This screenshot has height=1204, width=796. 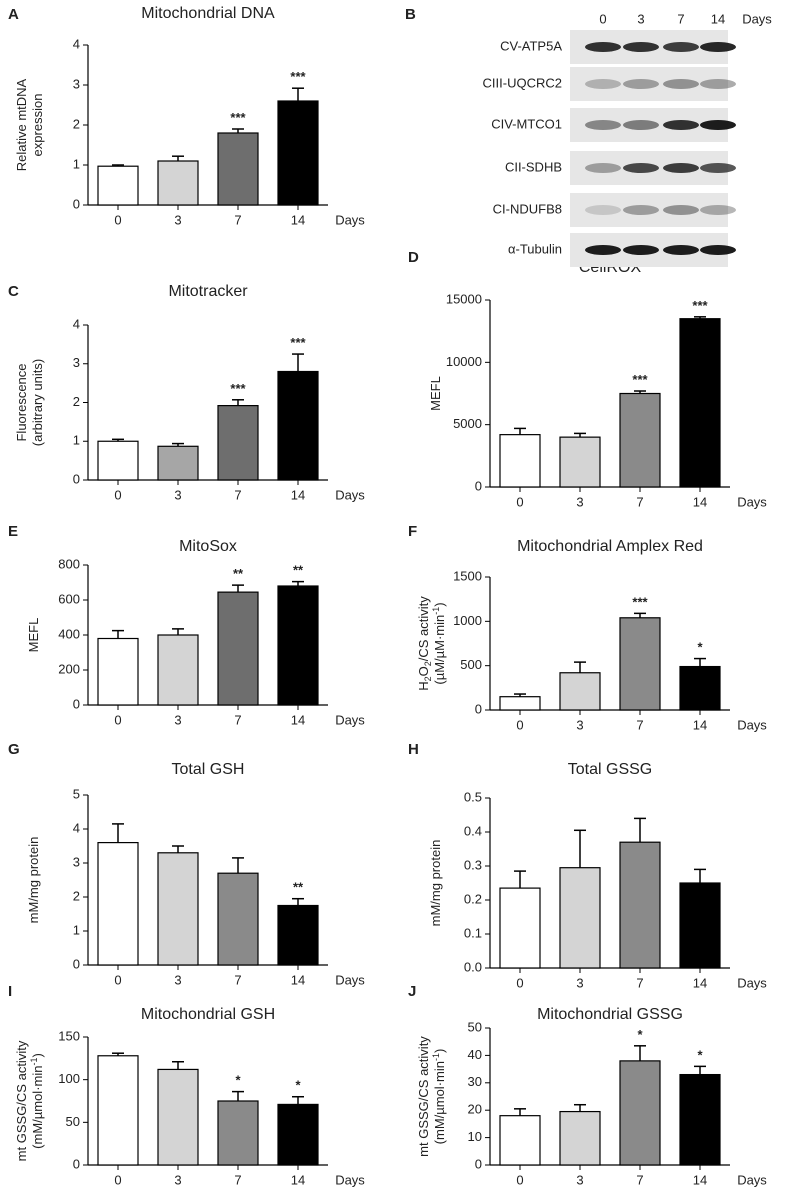 I want to click on y-tick-label: 0.2, so click(x=473, y=898).